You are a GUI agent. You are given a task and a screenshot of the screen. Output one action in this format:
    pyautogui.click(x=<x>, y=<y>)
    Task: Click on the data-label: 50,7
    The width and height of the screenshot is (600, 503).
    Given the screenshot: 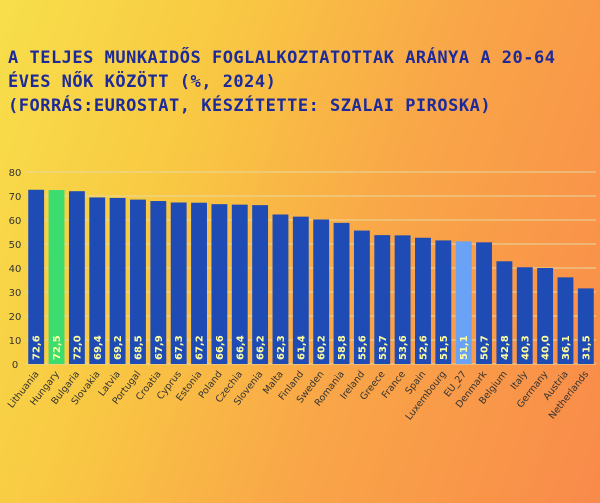 What is the action you would take?
    pyautogui.click(x=485, y=347)
    